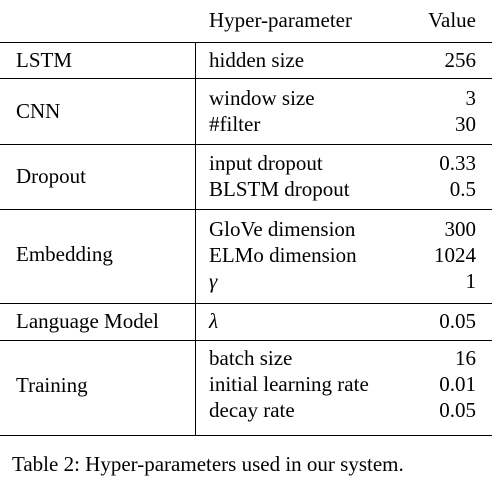 The width and height of the screenshot is (492, 477). Describe the element at coordinates (51, 176) in the screenshot. I see `group-name: Dropout` at that location.